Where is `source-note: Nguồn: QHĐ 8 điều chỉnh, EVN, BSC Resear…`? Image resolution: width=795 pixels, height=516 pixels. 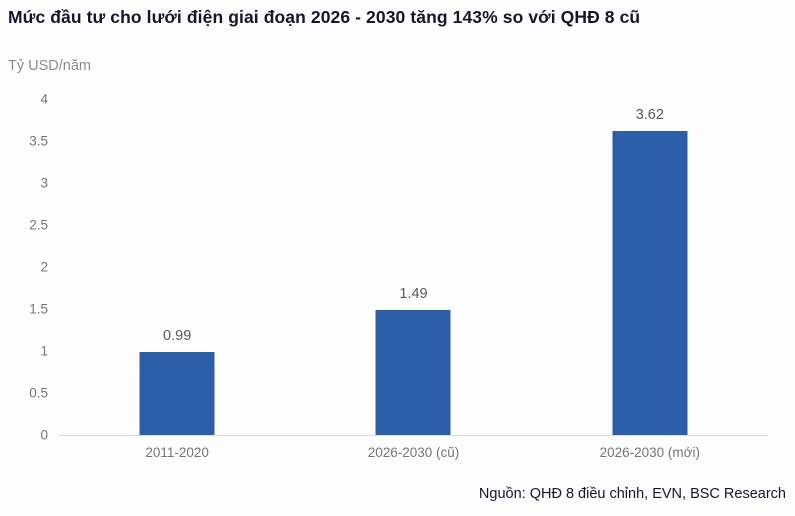
source-note: Nguồn: QHĐ 8 điều chỉnh, EVN, BSC Resear… is located at coordinates (632, 494).